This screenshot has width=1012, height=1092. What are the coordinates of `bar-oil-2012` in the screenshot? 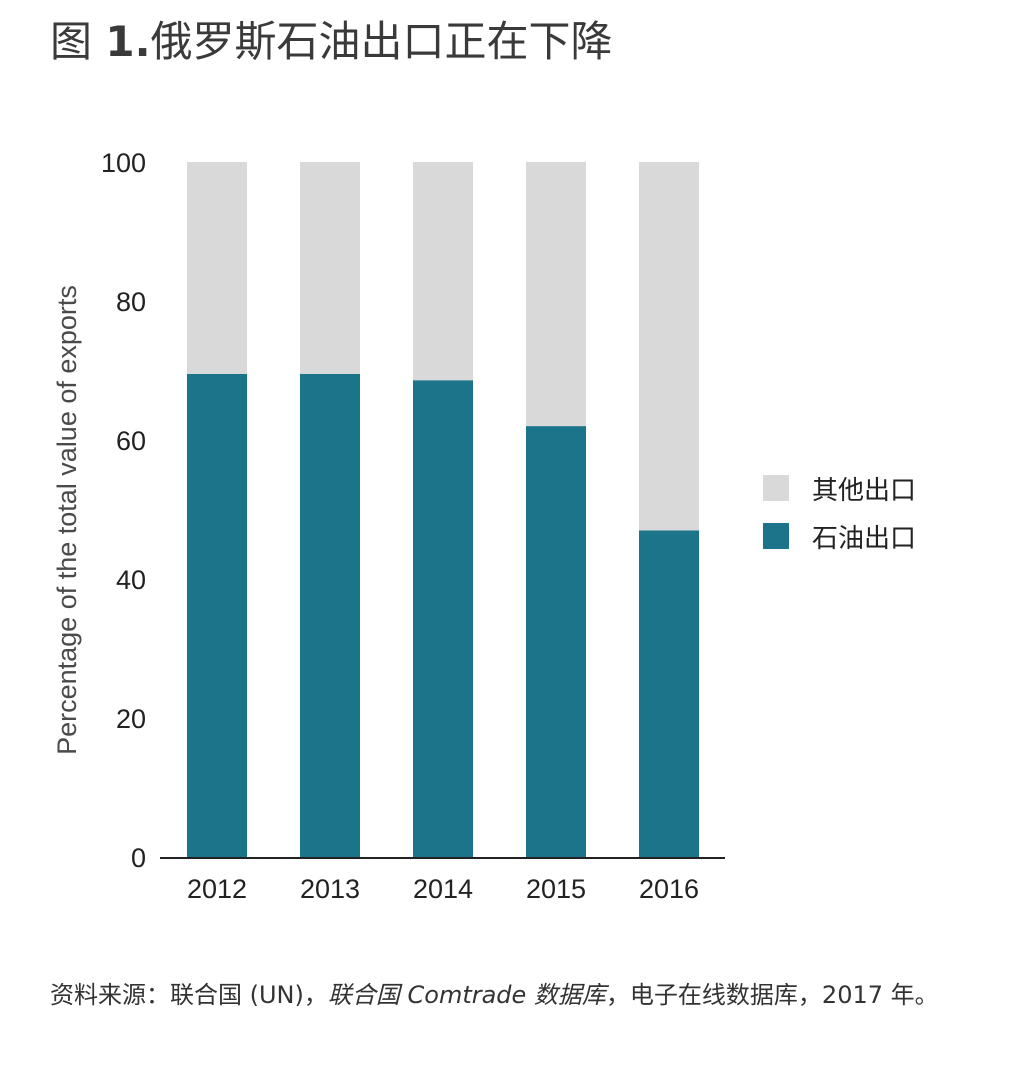 It's located at (217, 615).